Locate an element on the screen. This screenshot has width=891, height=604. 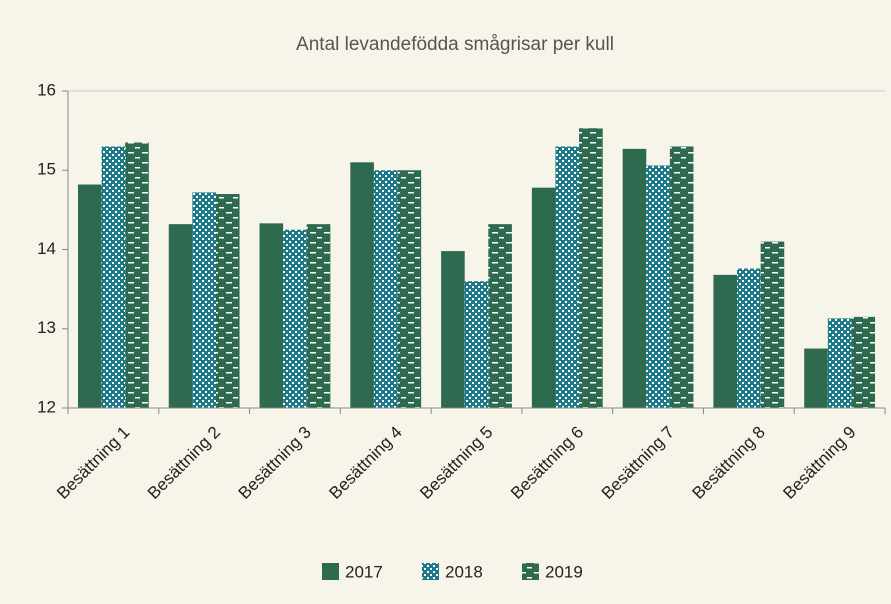
y-tick-label: 16 is located at coordinates (46, 89).